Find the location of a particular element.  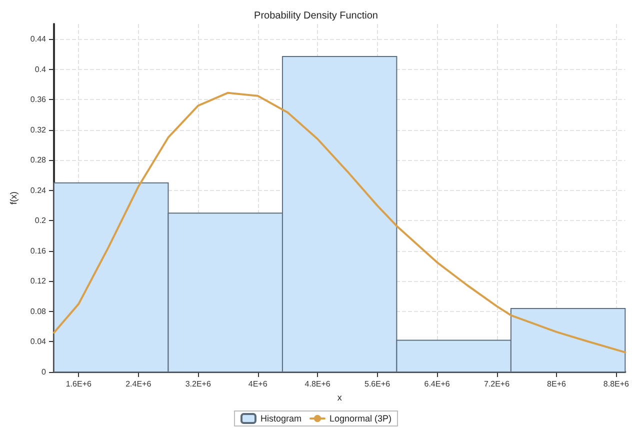

chart-title: Probability Density Function is located at coordinates (316, 16).